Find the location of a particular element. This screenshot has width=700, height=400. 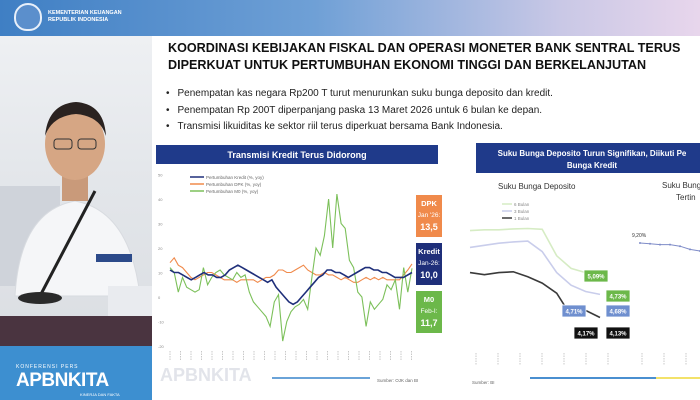

y-tick-label: 40 is located at coordinates (160, 199).